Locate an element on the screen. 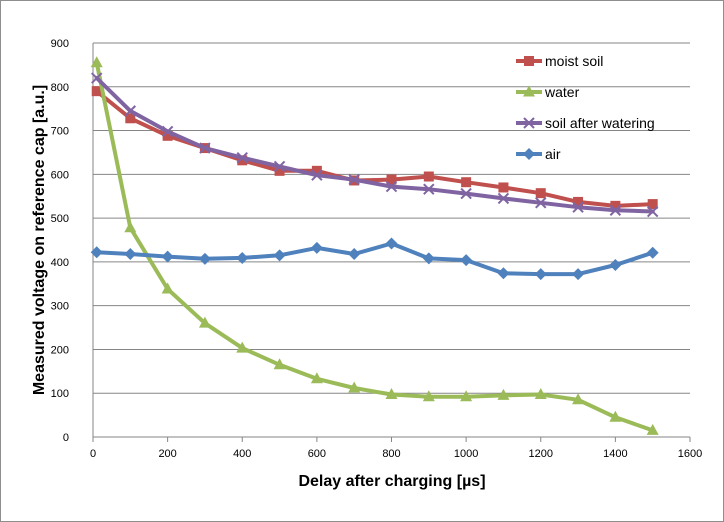 This screenshot has width=724, height=522. legend-entry: moist soil is located at coordinates (559, 61).